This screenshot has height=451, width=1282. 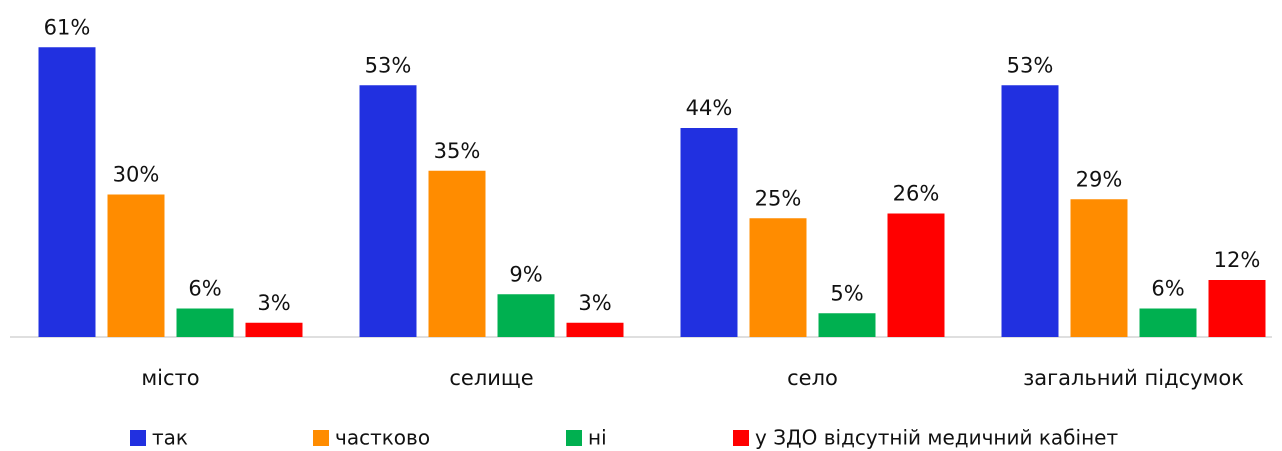 What do you see at coordinates (136, 175) in the screenshot?
I see `value-label: 30%` at bounding box center [136, 175].